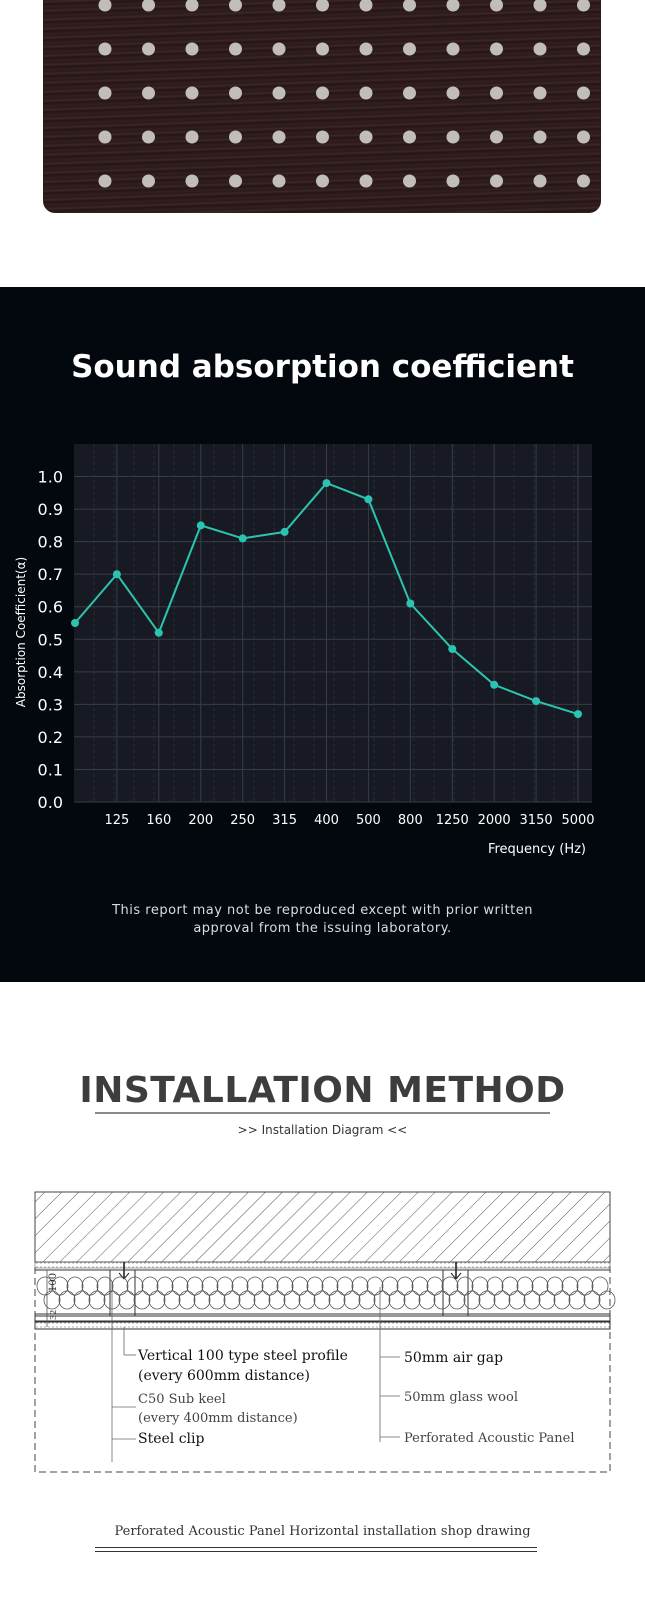 The width and height of the screenshot is (645, 1600). What do you see at coordinates (489, 1438) in the screenshot?
I see `label-acoustic-panel: Perforated Acoustic Panel` at bounding box center [489, 1438].